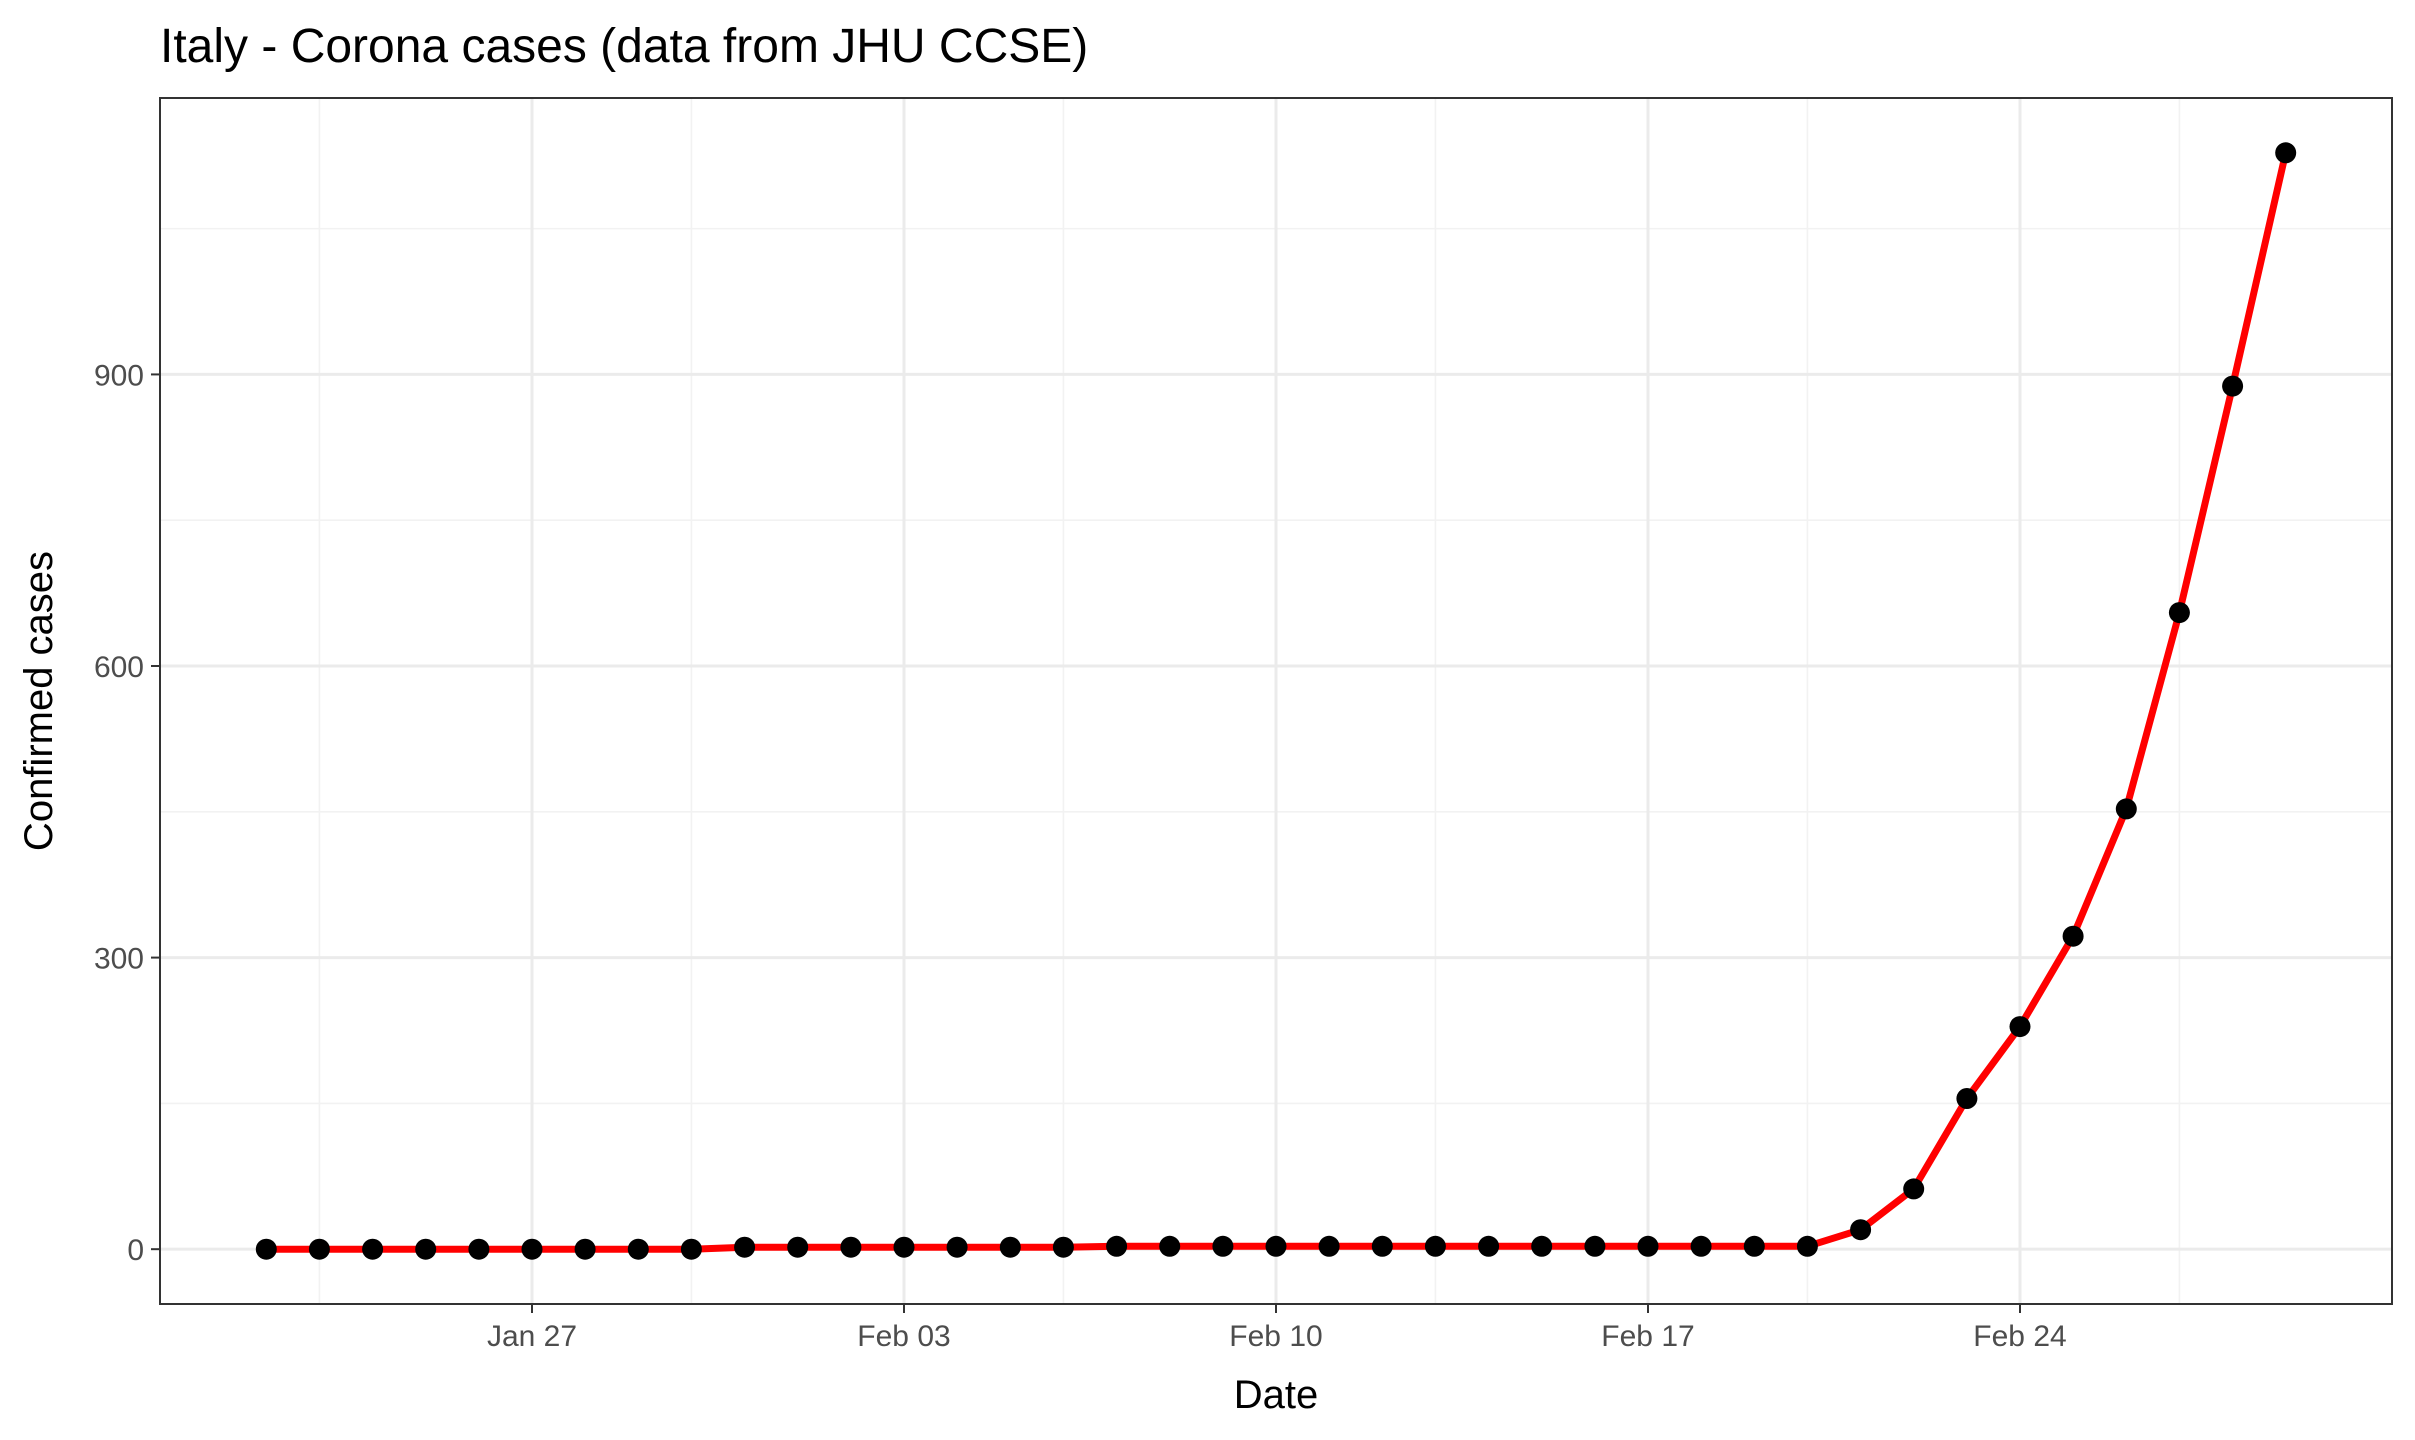  I want to click on y-tick-label: 900, so click(119, 375).